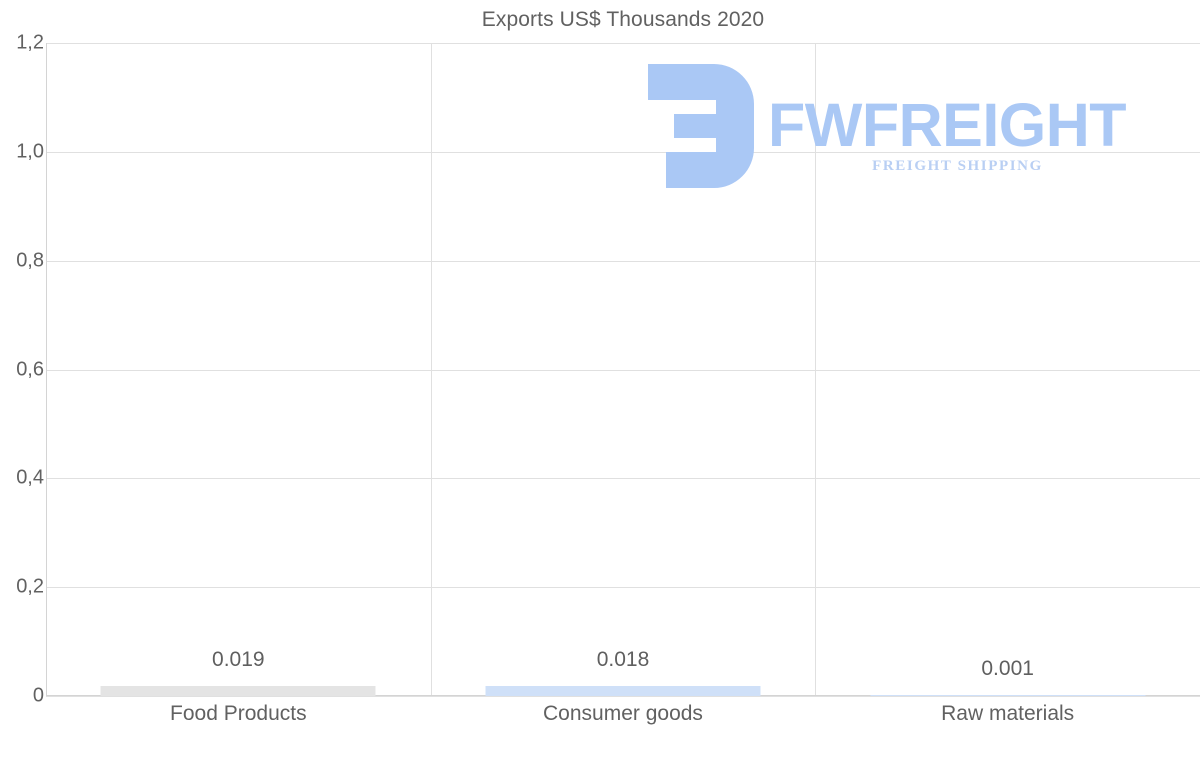  I want to click on y-axis-tick-label: 0,2, so click(30, 586).